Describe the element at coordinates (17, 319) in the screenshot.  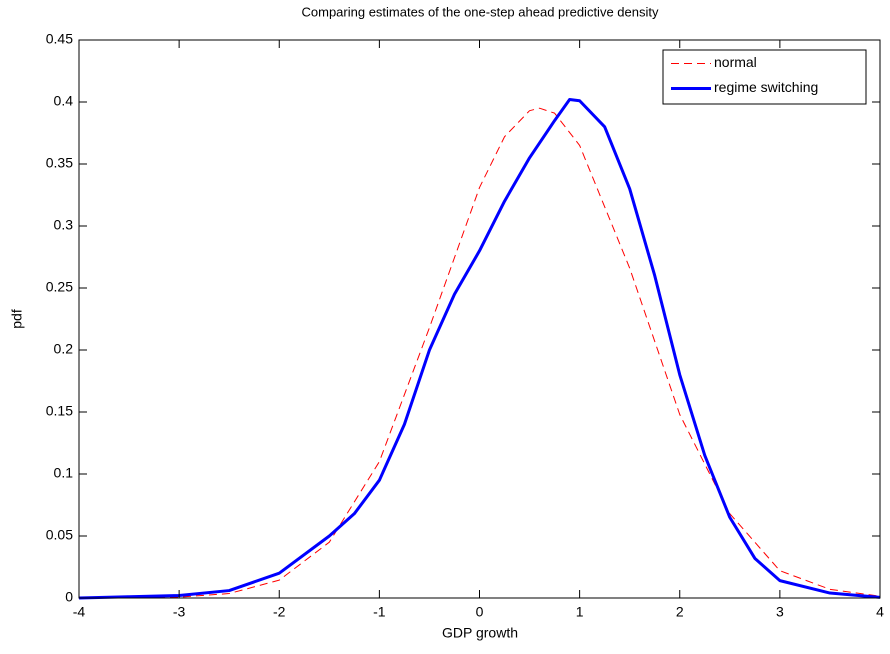
I see `y-axis-label: pdf` at that location.